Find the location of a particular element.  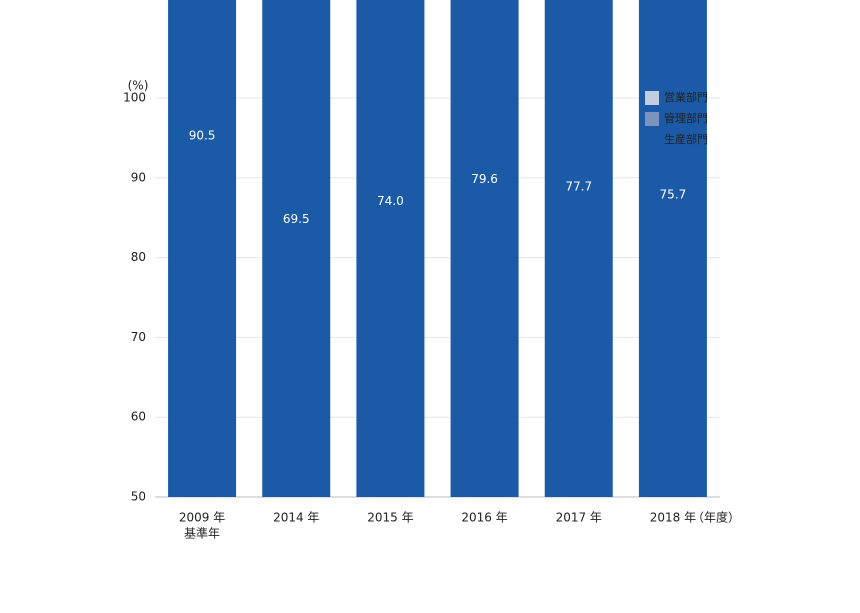

x-tick-label: 2018 年 is located at coordinates (673, 518).